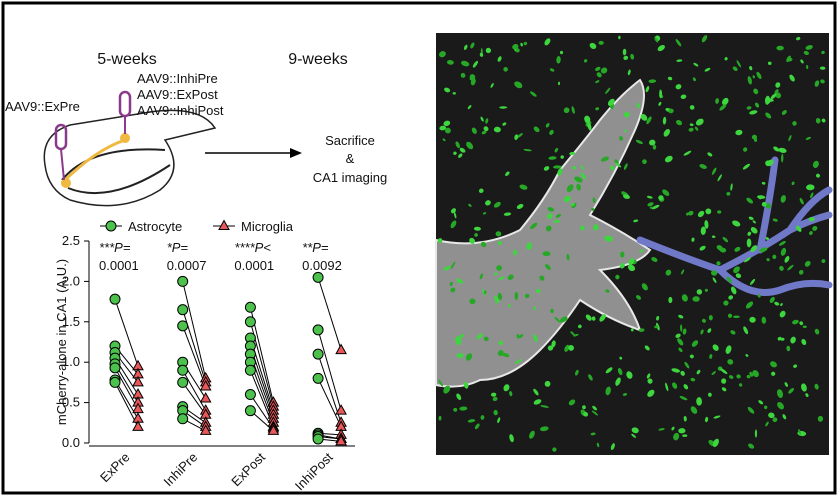 This screenshot has height=497, width=839. I want to click on injection-label: AAV9::InhiPost, so click(180, 110).